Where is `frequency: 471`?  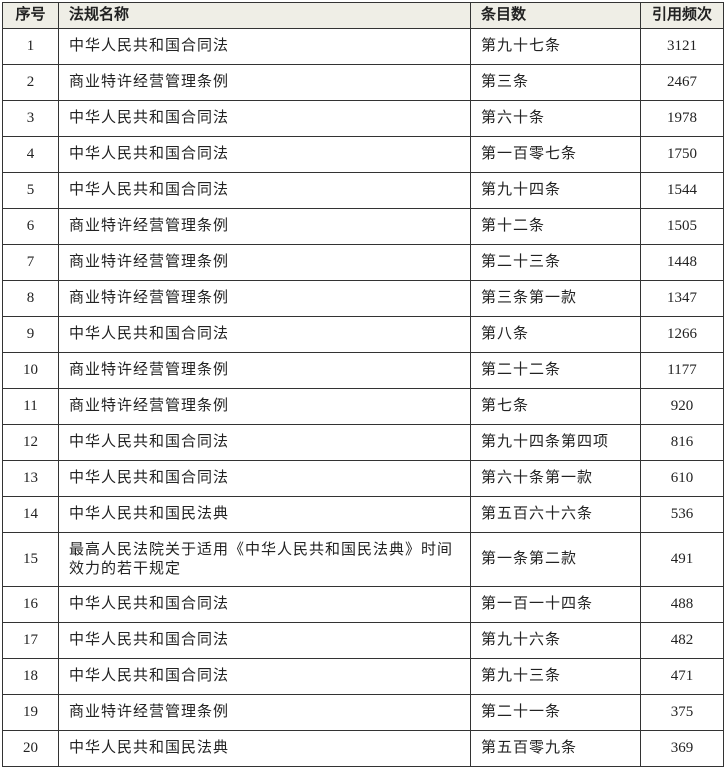 frequency: 471 is located at coordinates (682, 676).